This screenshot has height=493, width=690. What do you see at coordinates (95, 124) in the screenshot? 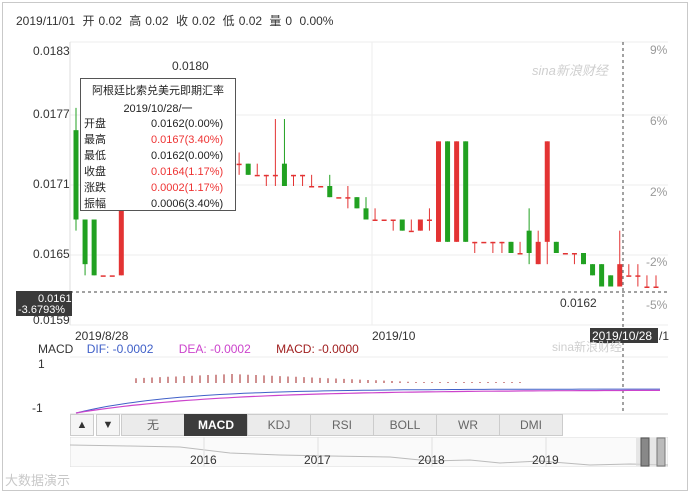
I see `tooltip-key: 开盘` at bounding box center [95, 124].